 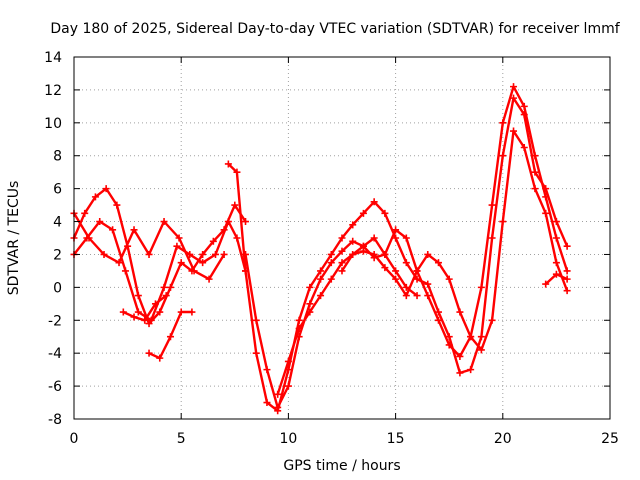 I want to click on x-tick-label: 15, so click(x=396, y=439).